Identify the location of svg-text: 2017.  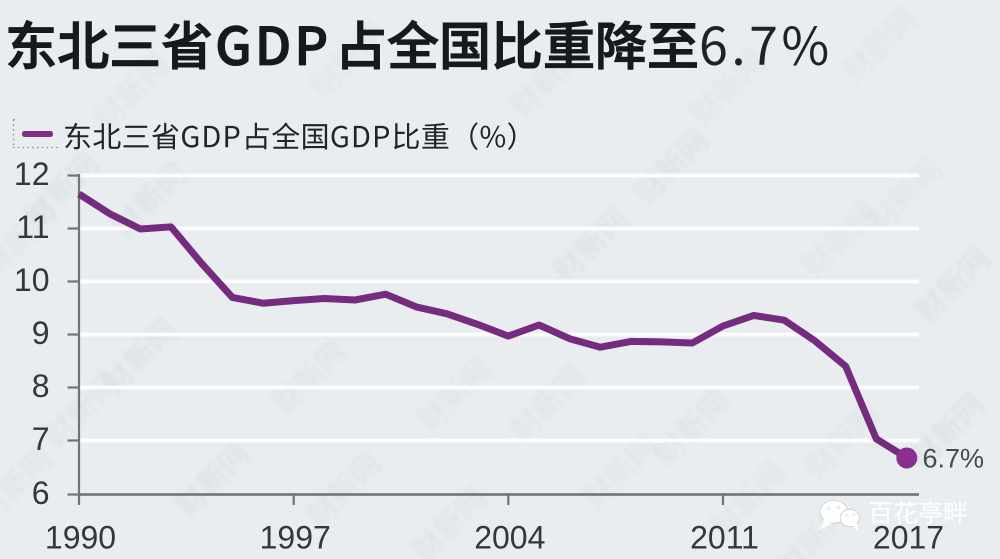
(908, 538).